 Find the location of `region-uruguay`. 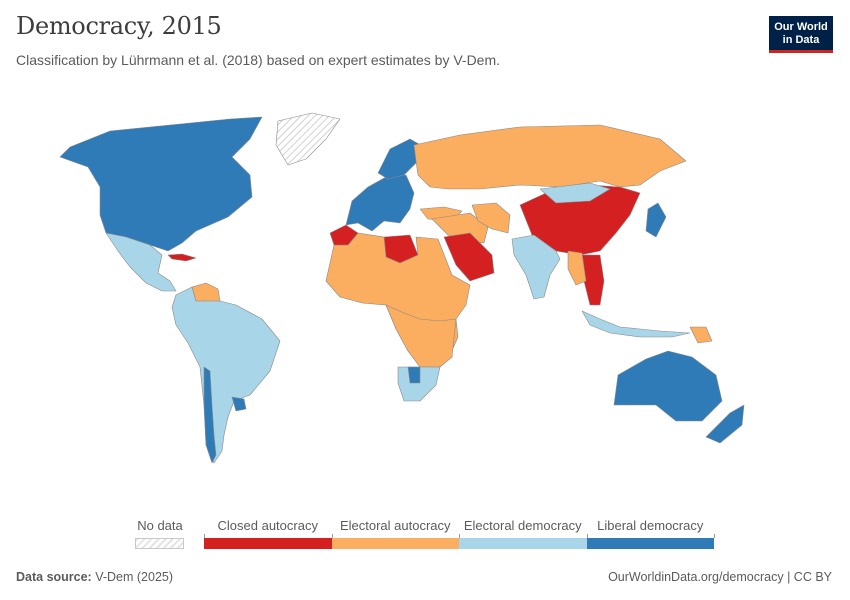

region-uruguay is located at coordinates (239, 404).